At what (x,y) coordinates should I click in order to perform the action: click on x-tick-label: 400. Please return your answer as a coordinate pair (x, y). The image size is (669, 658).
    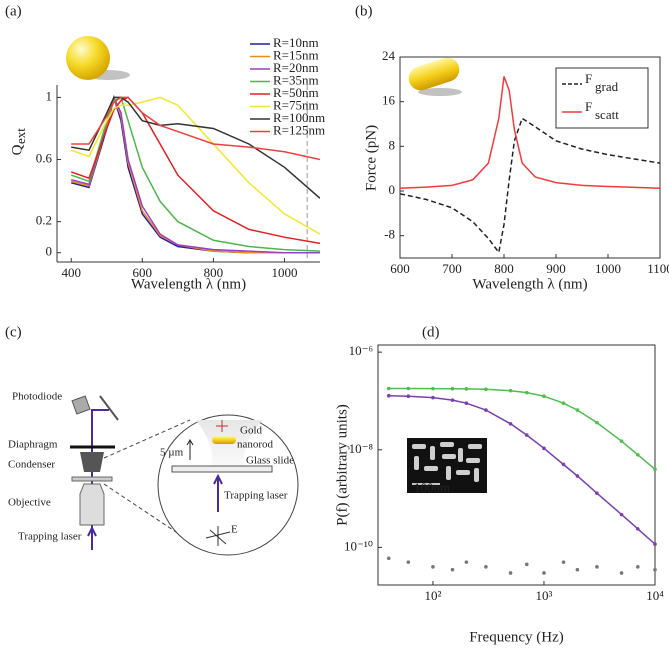
    Looking at the image, I should click on (71, 272).